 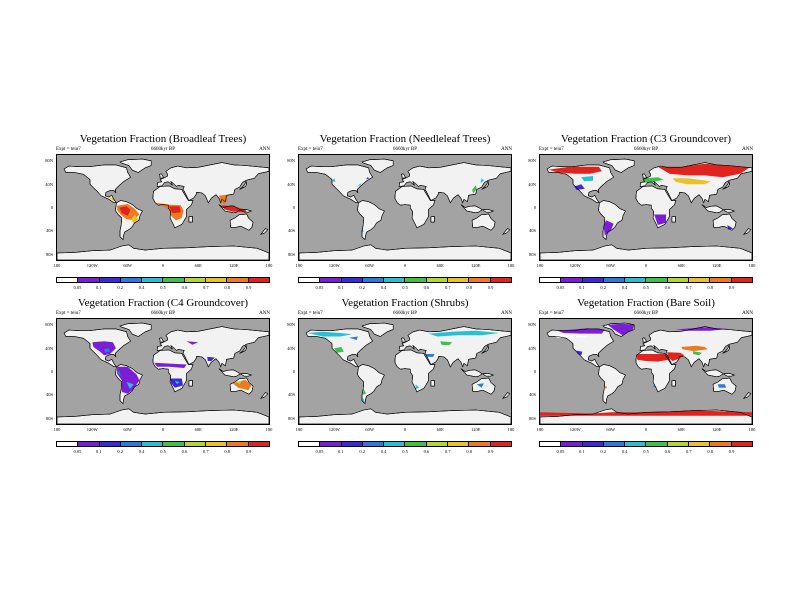 I want to click on lat-tick-label: 80N, so click(x=291, y=325).